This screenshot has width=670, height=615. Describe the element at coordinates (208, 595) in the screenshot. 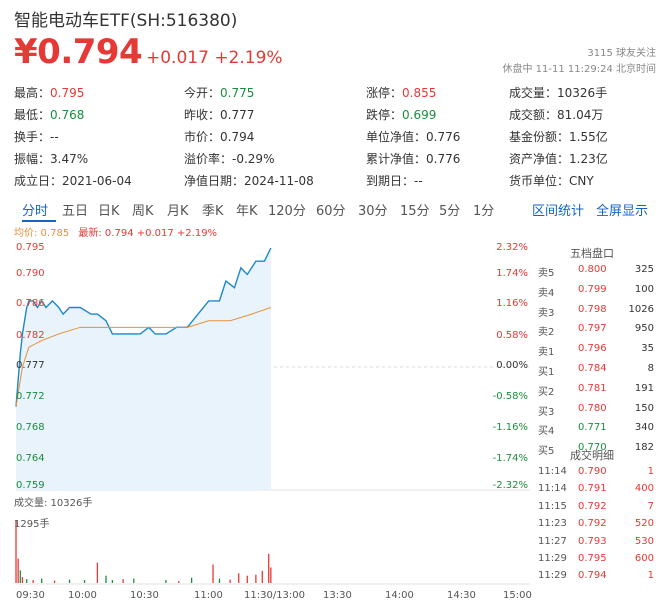

I see `x-tick: 11:00` at that location.